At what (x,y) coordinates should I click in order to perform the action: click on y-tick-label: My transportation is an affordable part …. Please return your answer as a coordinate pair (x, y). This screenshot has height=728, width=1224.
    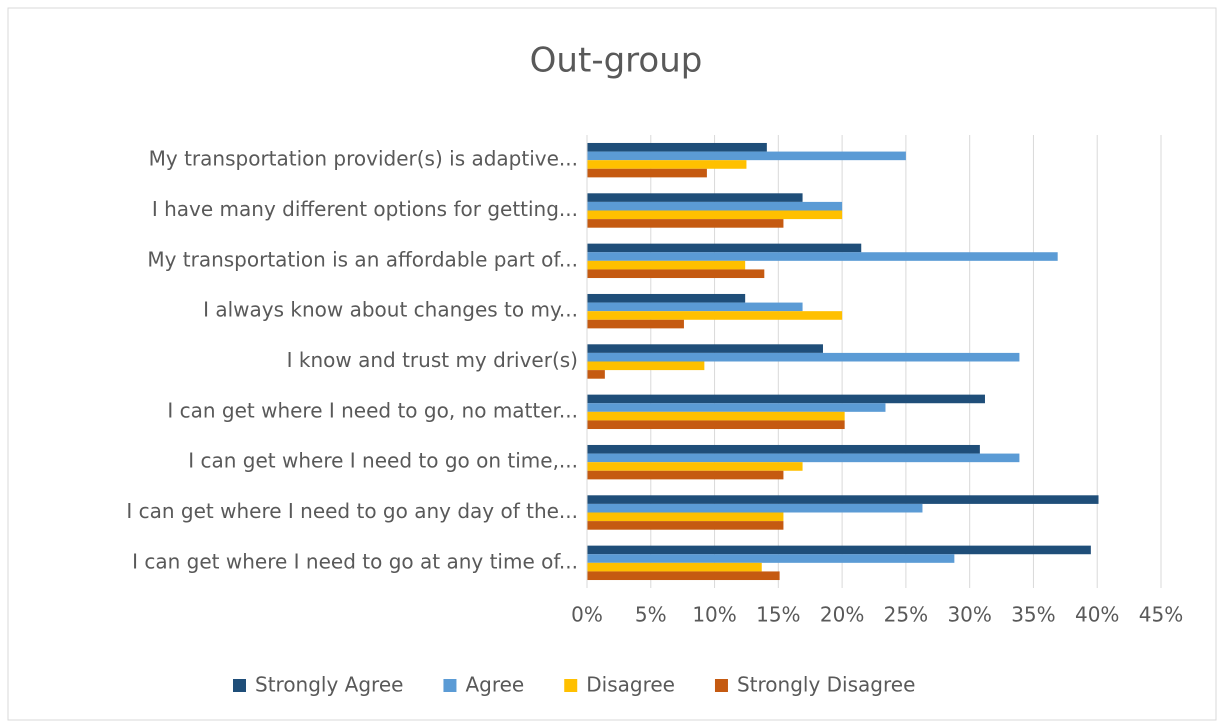
    Looking at the image, I should click on (362, 259).